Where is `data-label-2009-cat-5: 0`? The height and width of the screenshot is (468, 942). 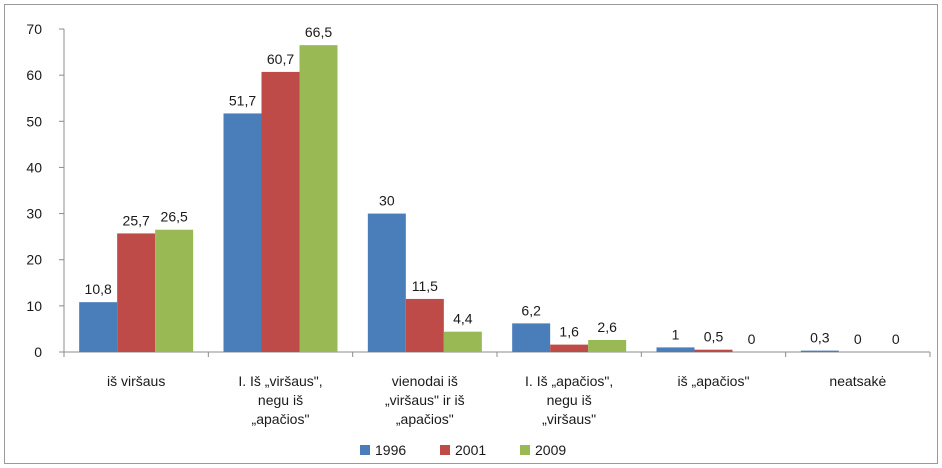 data-label-2009-cat-5: 0 is located at coordinates (752, 339).